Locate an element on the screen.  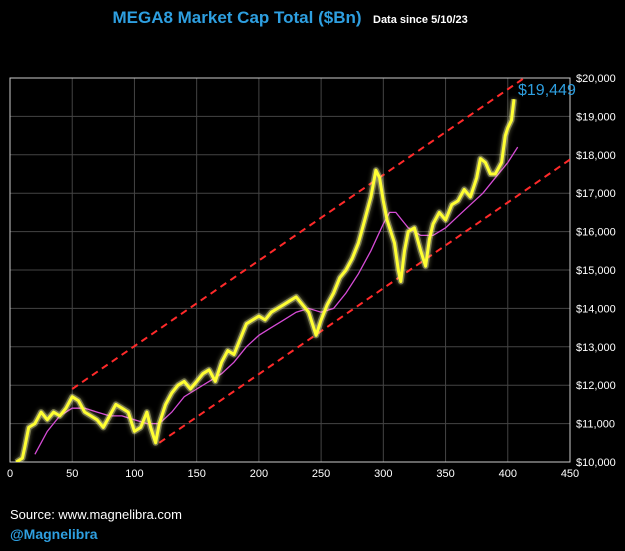
chart-subtitle: Data since 5/10/23 is located at coordinates (420, 20).